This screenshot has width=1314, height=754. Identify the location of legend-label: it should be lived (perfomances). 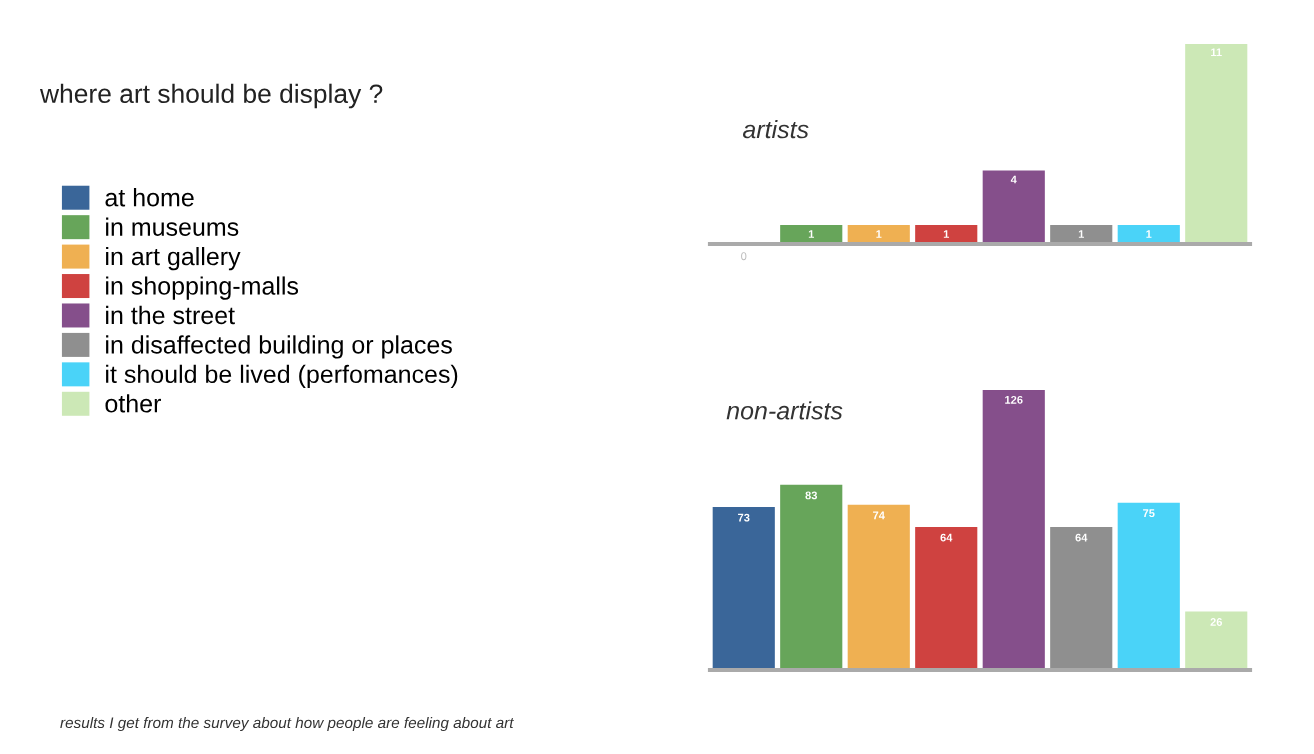
(282, 376).